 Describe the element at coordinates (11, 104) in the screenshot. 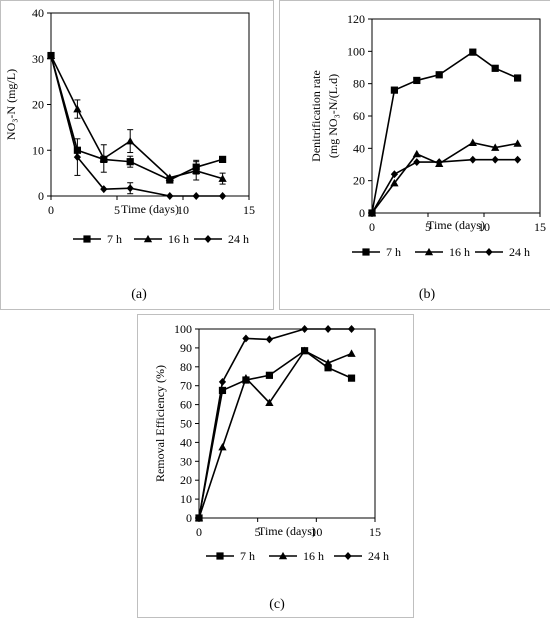

I see `y-axis-label: NO₃-N (mg/L)` at that location.